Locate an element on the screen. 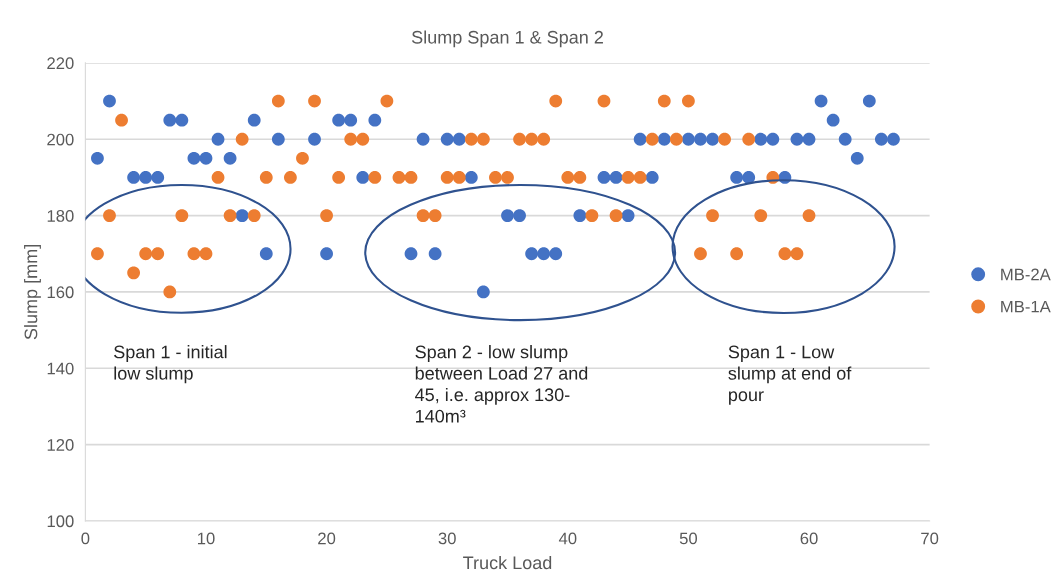 Image resolution: width=1054 pixels, height=588 pixels. x-axis-title: Truck Load is located at coordinates (507, 562).